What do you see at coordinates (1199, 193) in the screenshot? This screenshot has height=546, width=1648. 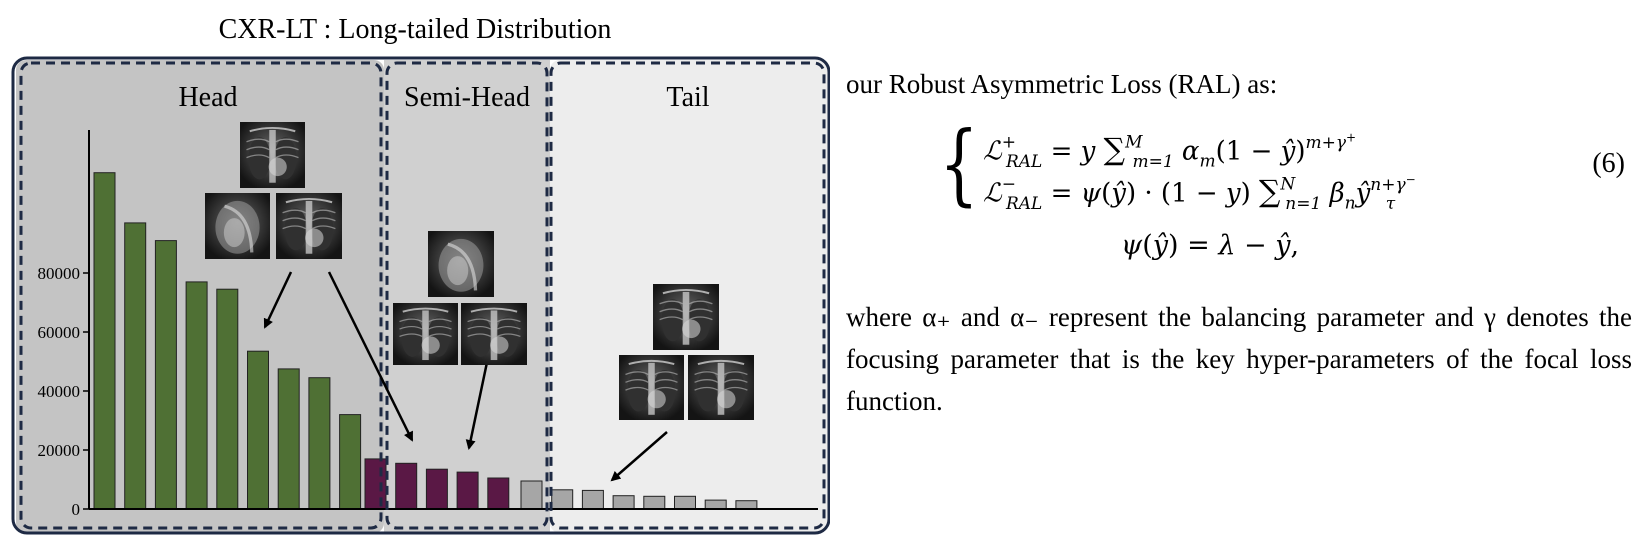 I see `equation-ral-negative: ℒ−RAL = ψ(ŷ) · (1 − y) ∑Nn=1 βnŷn+γ−τ` at bounding box center [1199, 193].